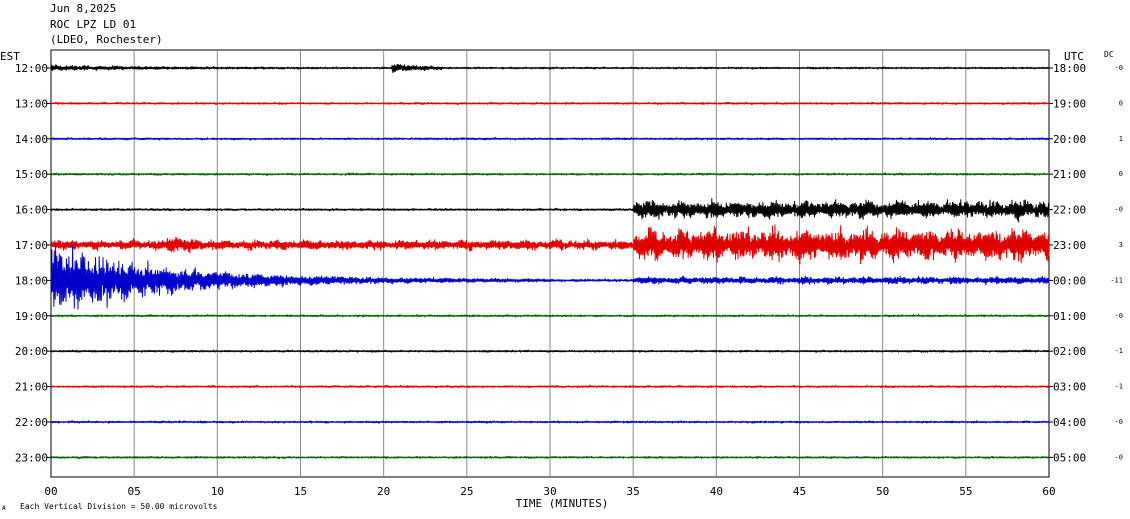 The height and width of the screenshot is (519, 1130). What do you see at coordinates (134, 491) in the screenshot?
I see `x-tick-label: 05` at bounding box center [134, 491].